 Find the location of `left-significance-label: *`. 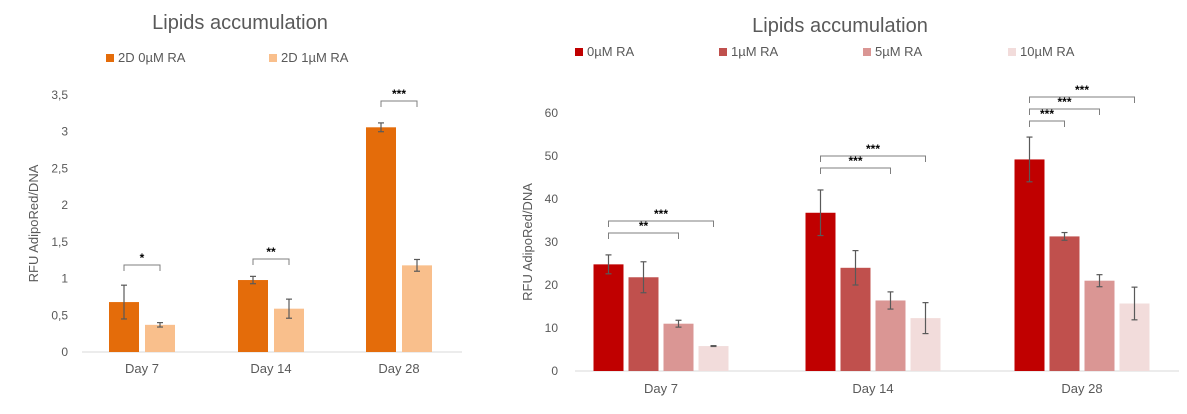

left-significance-label: * is located at coordinates (142, 258).